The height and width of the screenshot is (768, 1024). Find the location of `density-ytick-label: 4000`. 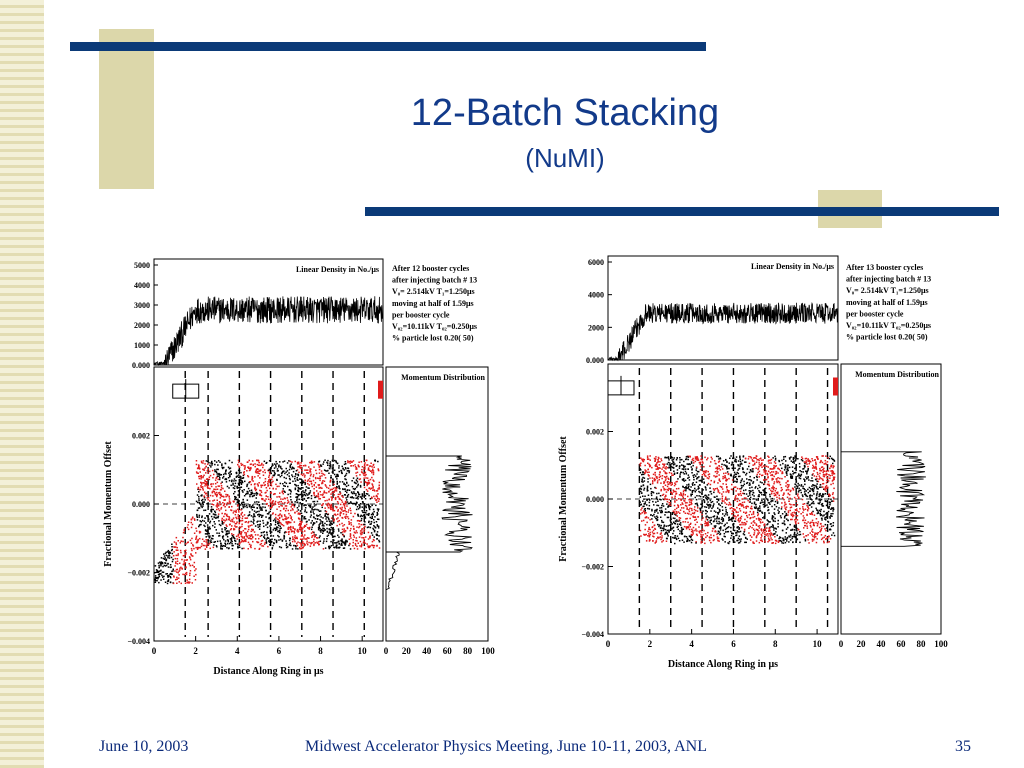

density-ytick-label: 4000 is located at coordinates (596, 295).